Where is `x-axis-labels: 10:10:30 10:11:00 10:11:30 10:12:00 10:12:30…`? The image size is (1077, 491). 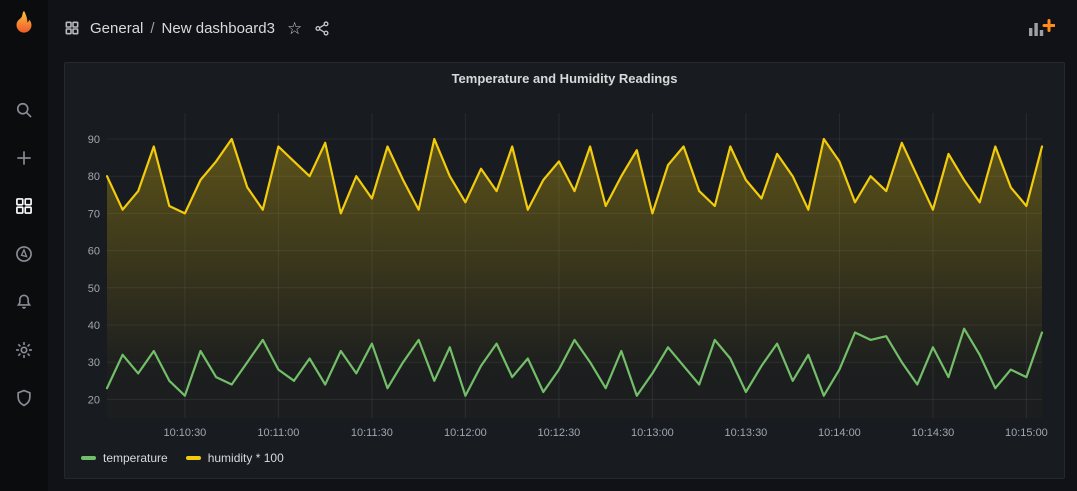
x-axis-labels: 10:10:30 10:11:00 10:11:30 10:12:00 10:12:30… is located at coordinates (605, 433).